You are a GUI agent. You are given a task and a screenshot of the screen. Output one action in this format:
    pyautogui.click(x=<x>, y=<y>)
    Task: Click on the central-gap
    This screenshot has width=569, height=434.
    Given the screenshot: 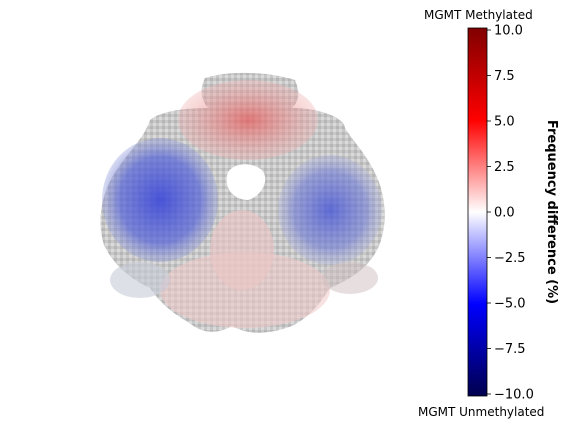 What is the action you would take?
    pyautogui.click(x=246, y=182)
    